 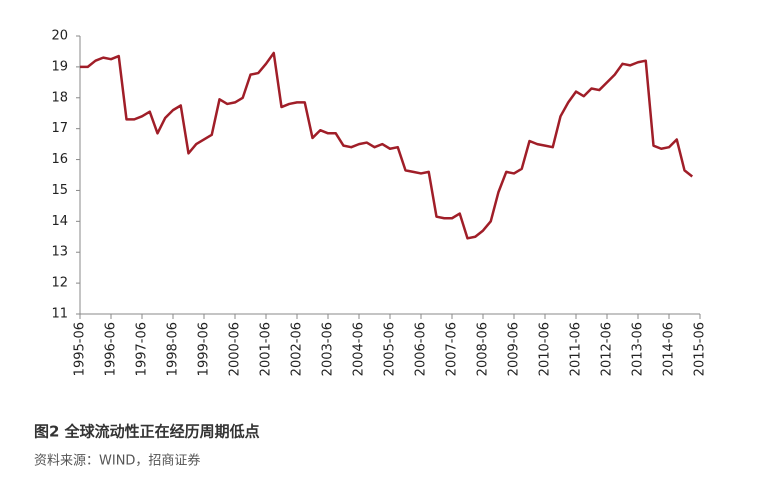 I want to click on x-tick-label: 2006-06, so click(x=421, y=349).